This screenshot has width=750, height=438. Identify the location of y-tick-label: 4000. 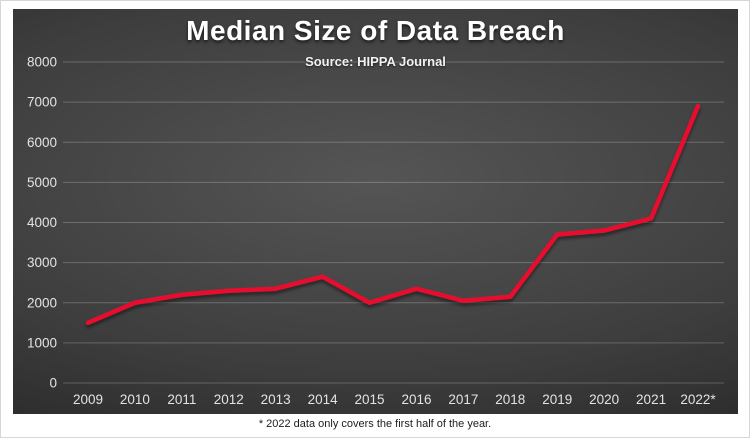
(42, 222).